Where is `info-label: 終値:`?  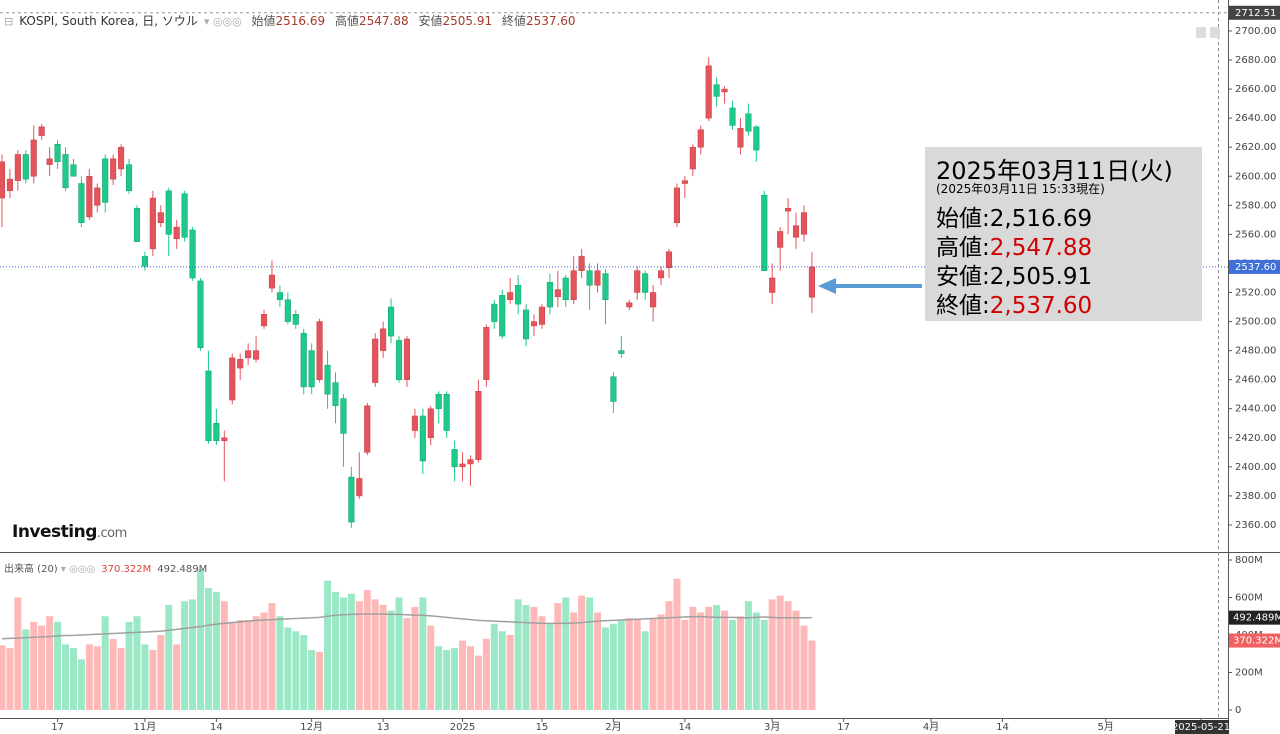 info-label: 終値: is located at coordinates (963, 306).